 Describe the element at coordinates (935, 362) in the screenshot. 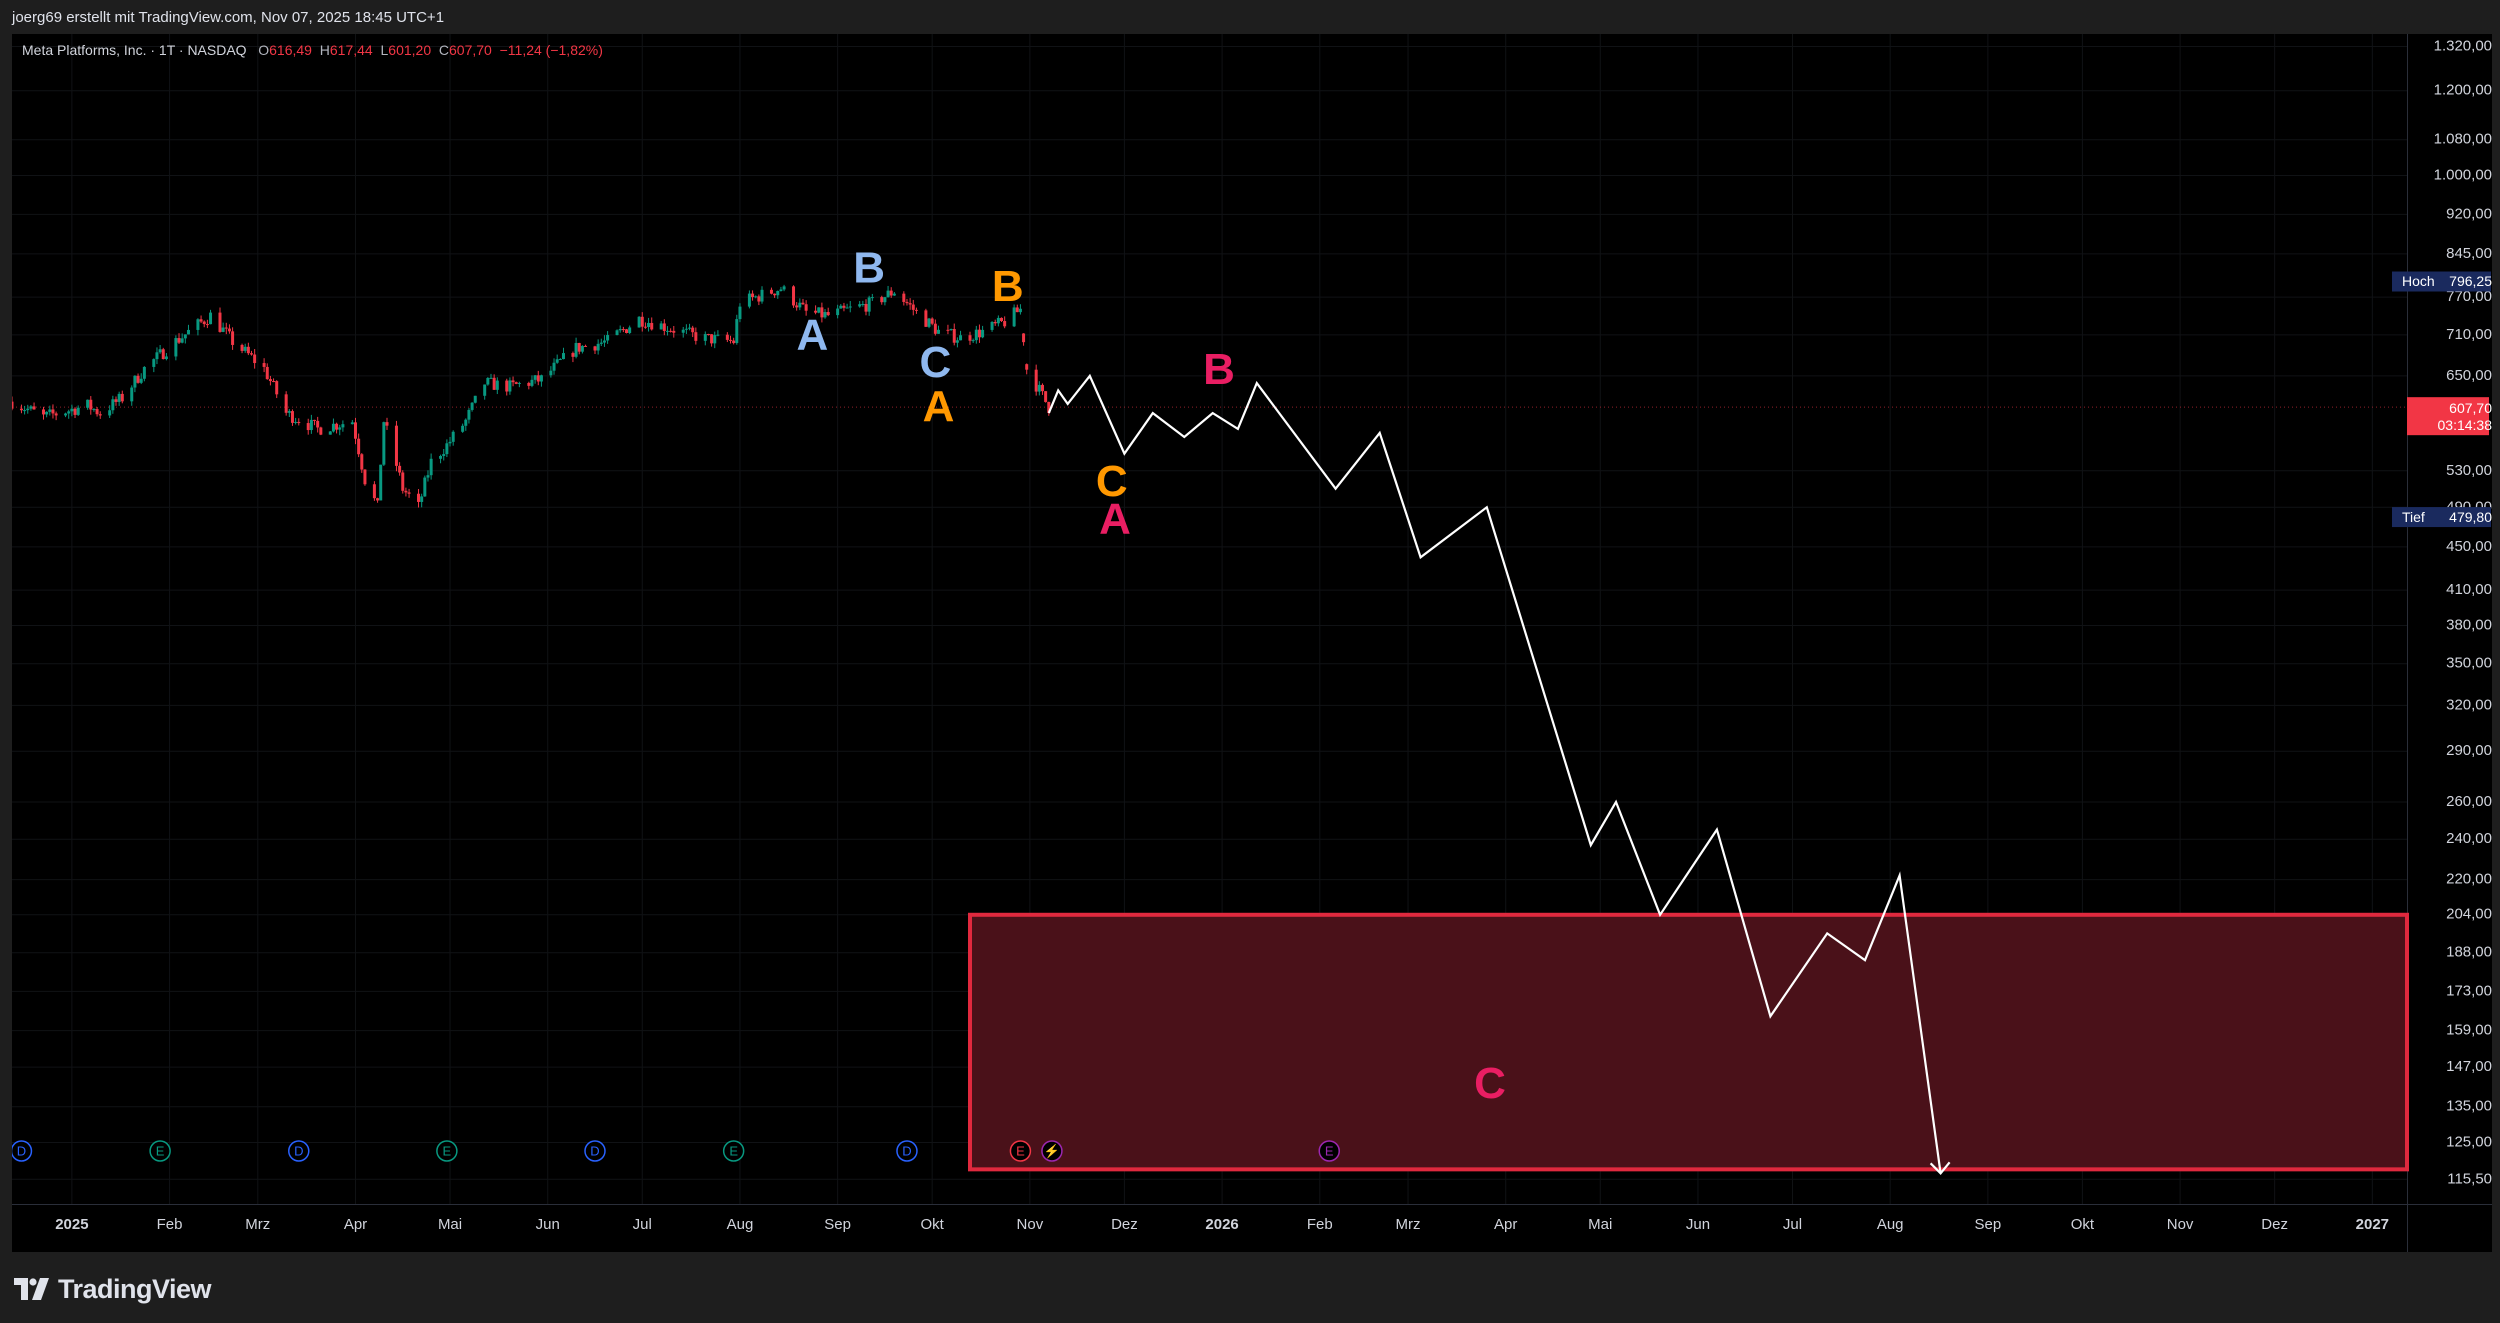

I see `wave-label-c: C` at that location.